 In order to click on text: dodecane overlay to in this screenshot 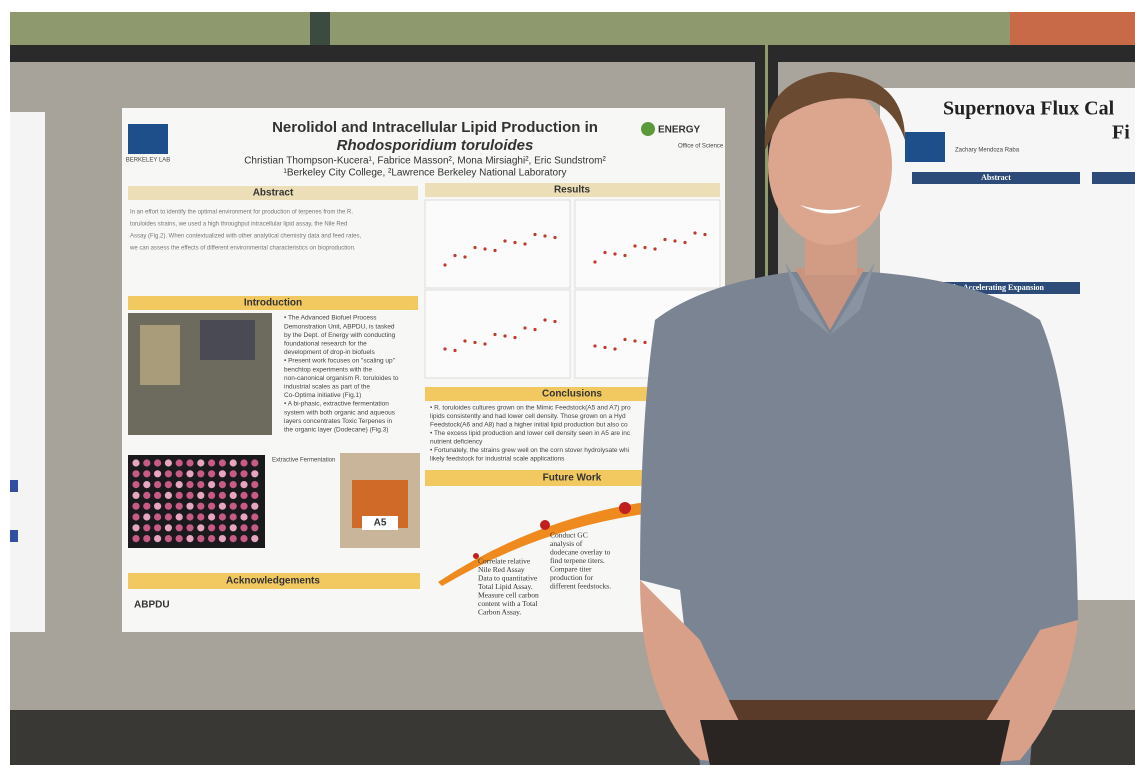, I will do `click(580, 552)`.